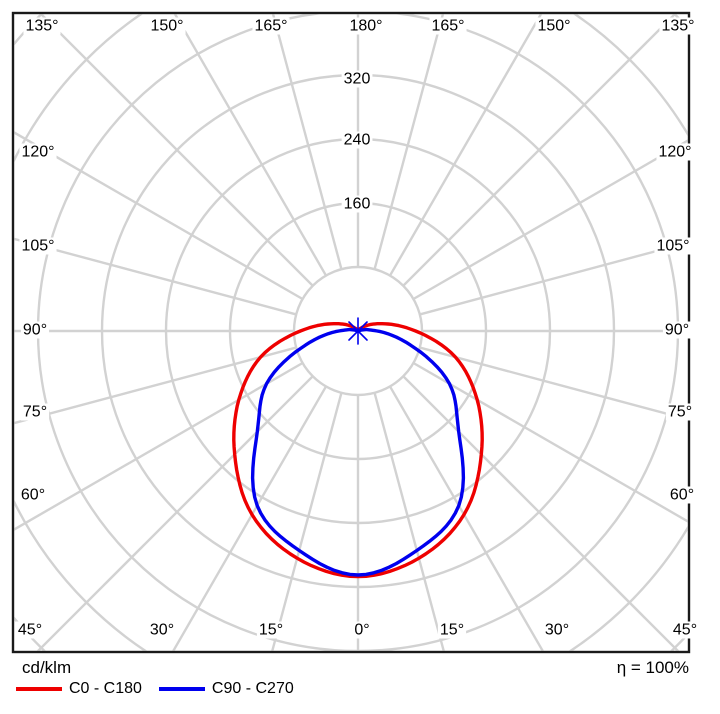  What do you see at coordinates (47, 667) in the screenshot?
I see `units-label: cd/klm` at bounding box center [47, 667].